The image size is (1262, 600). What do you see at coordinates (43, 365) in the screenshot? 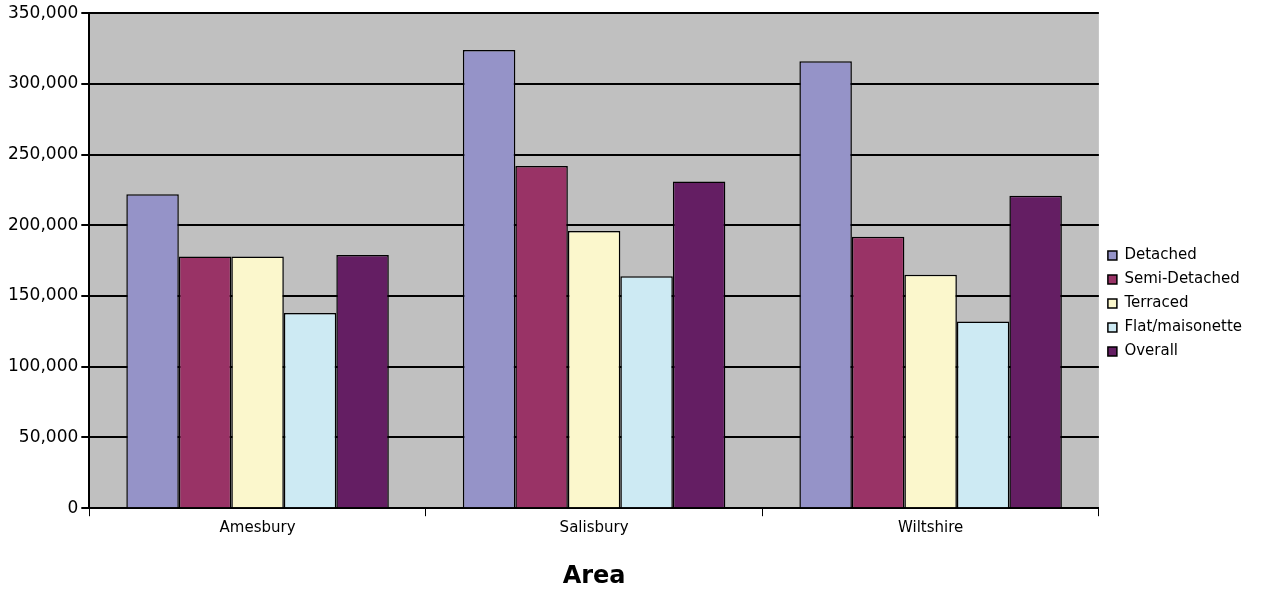
I see `y-tick-label: 100,000` at bounding box center [43, 365].